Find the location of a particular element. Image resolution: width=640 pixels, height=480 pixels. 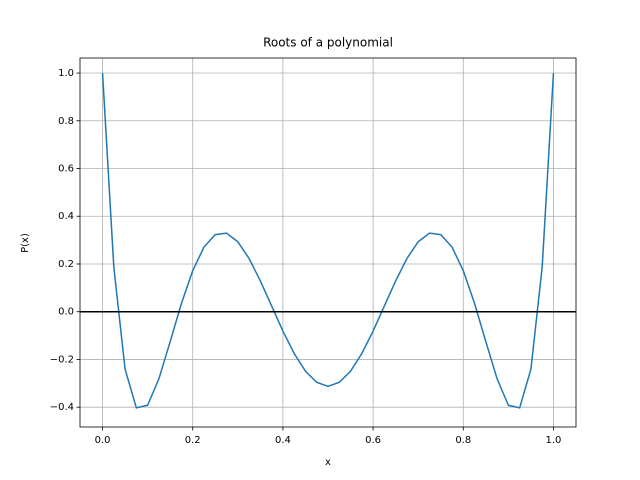

y-tick-label: 0.8 is located at coordinates (66, 121).